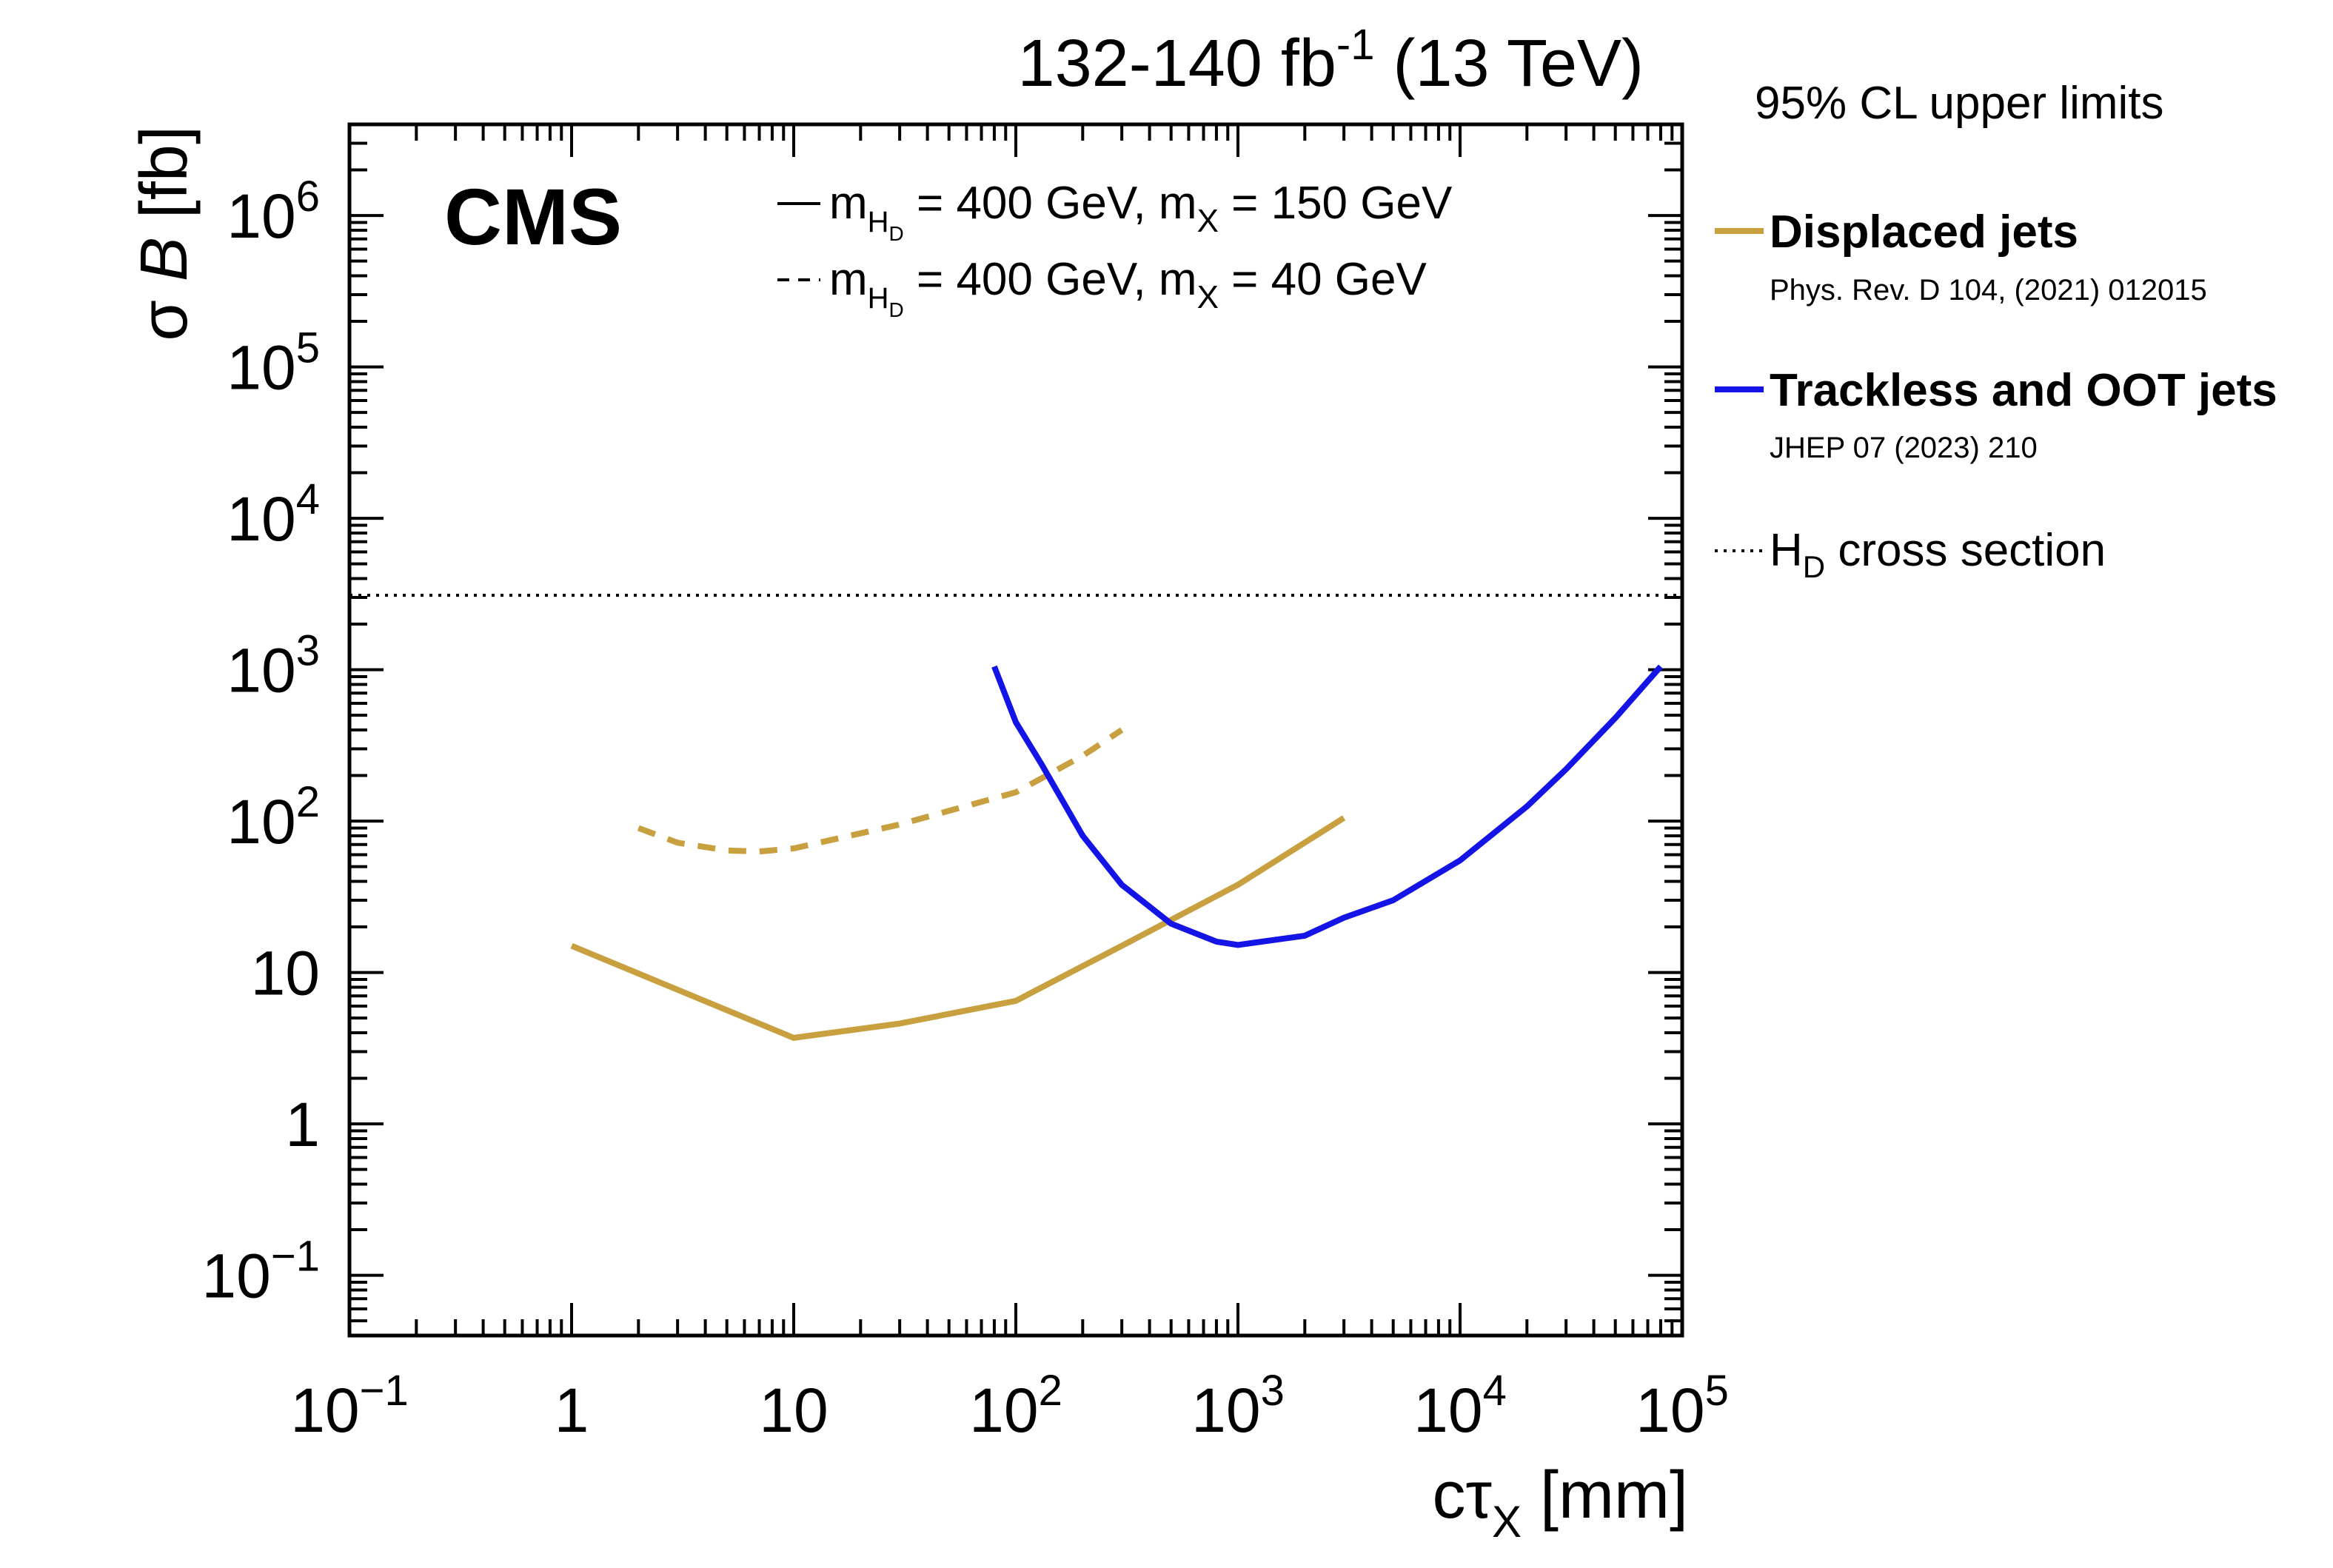 Image resolution: width=2333 pixels, height=1568 pixels. I want to click on y-axis-title: σ B [fb], so click(164, 233).